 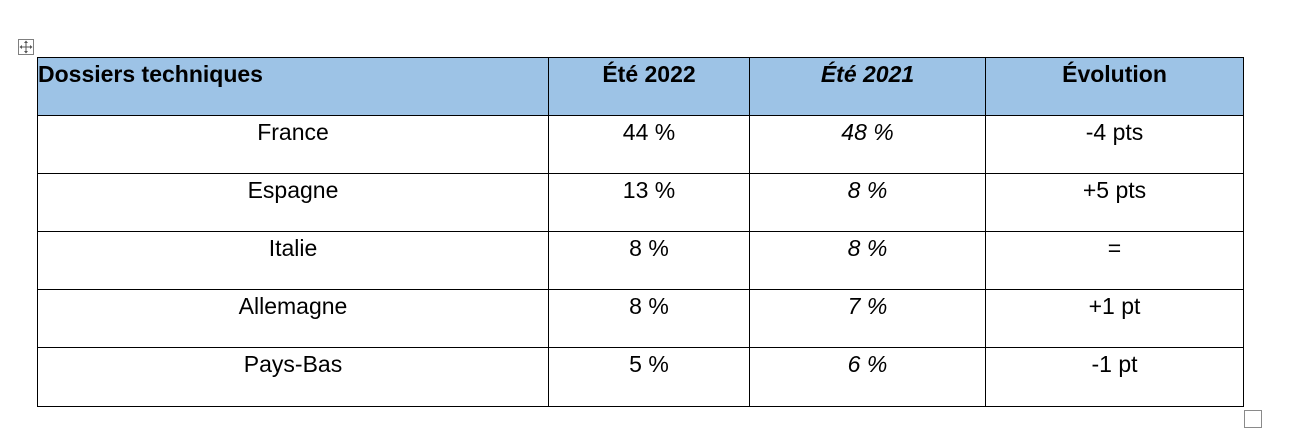 I want to click on header-ete-2022: Été 2022, so click(x=649, y=86).